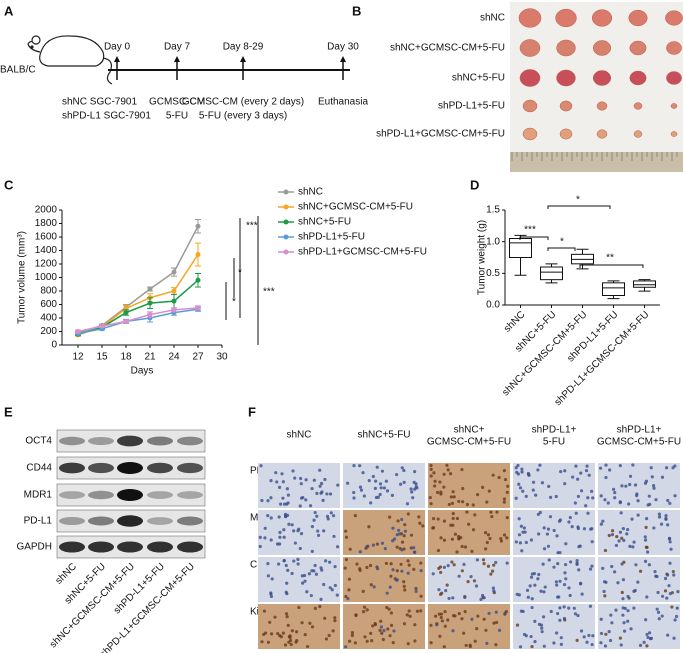 The width and height of the screenshot is (683, 653). Describe the element at coordinates (54, 345) in the screenshot. I see `y-tick-label: 0` at that location.